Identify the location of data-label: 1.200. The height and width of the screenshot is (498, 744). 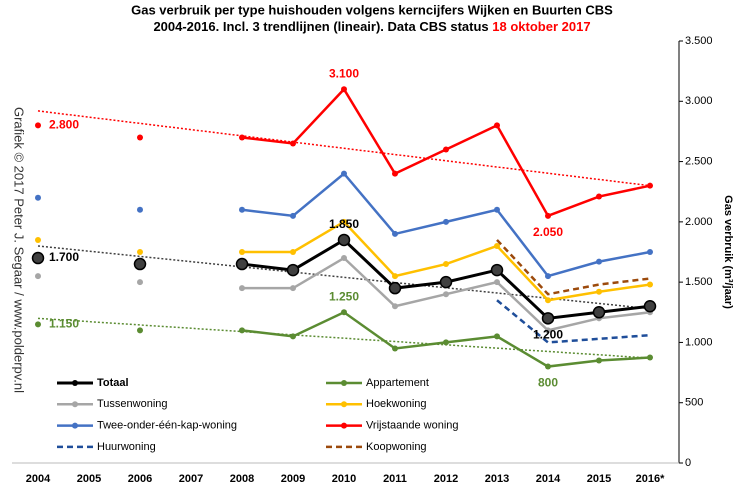
(548, 334).